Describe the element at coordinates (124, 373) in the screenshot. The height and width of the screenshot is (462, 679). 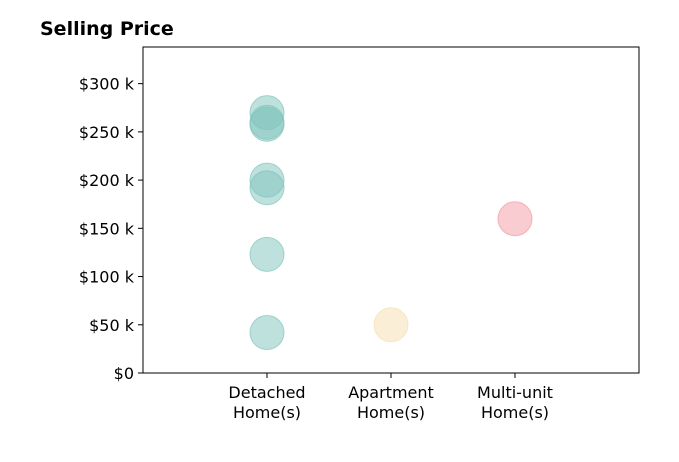
I see `y-tick-label: $0` at that location.